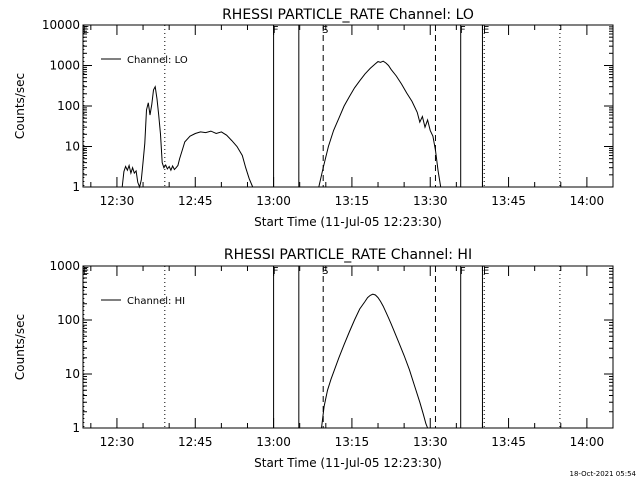  Describe the element at coordinates (602, 474) in the screenshot. I see `footer-timestamp: 18-Oct-2021 05:54` at that location.